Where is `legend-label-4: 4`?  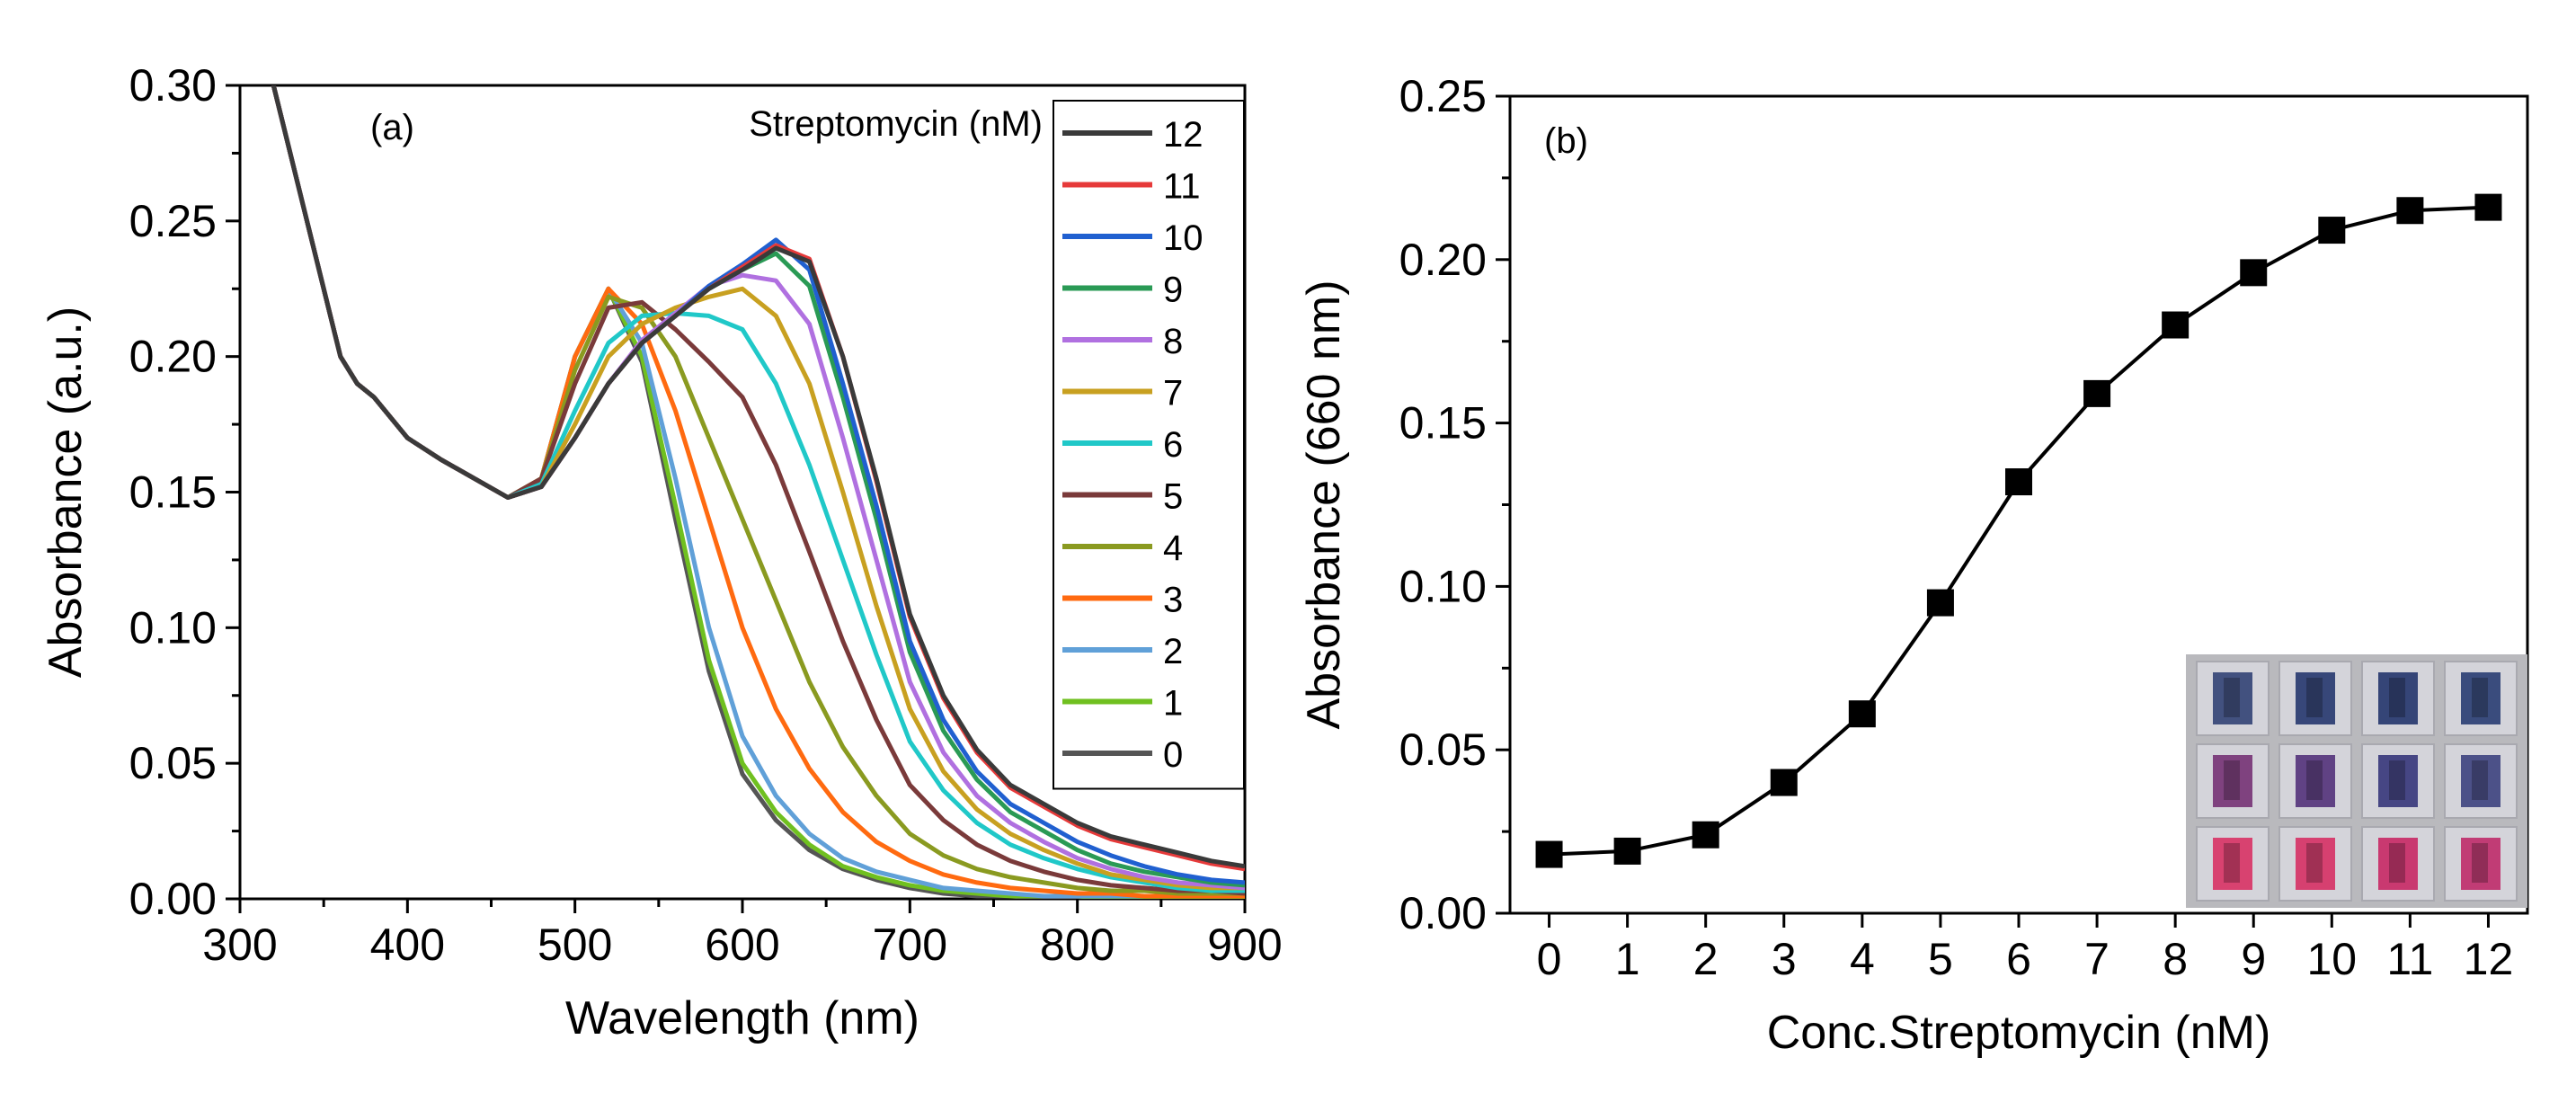
legend-label-4: 4 is located at coordinates (1173, 548).